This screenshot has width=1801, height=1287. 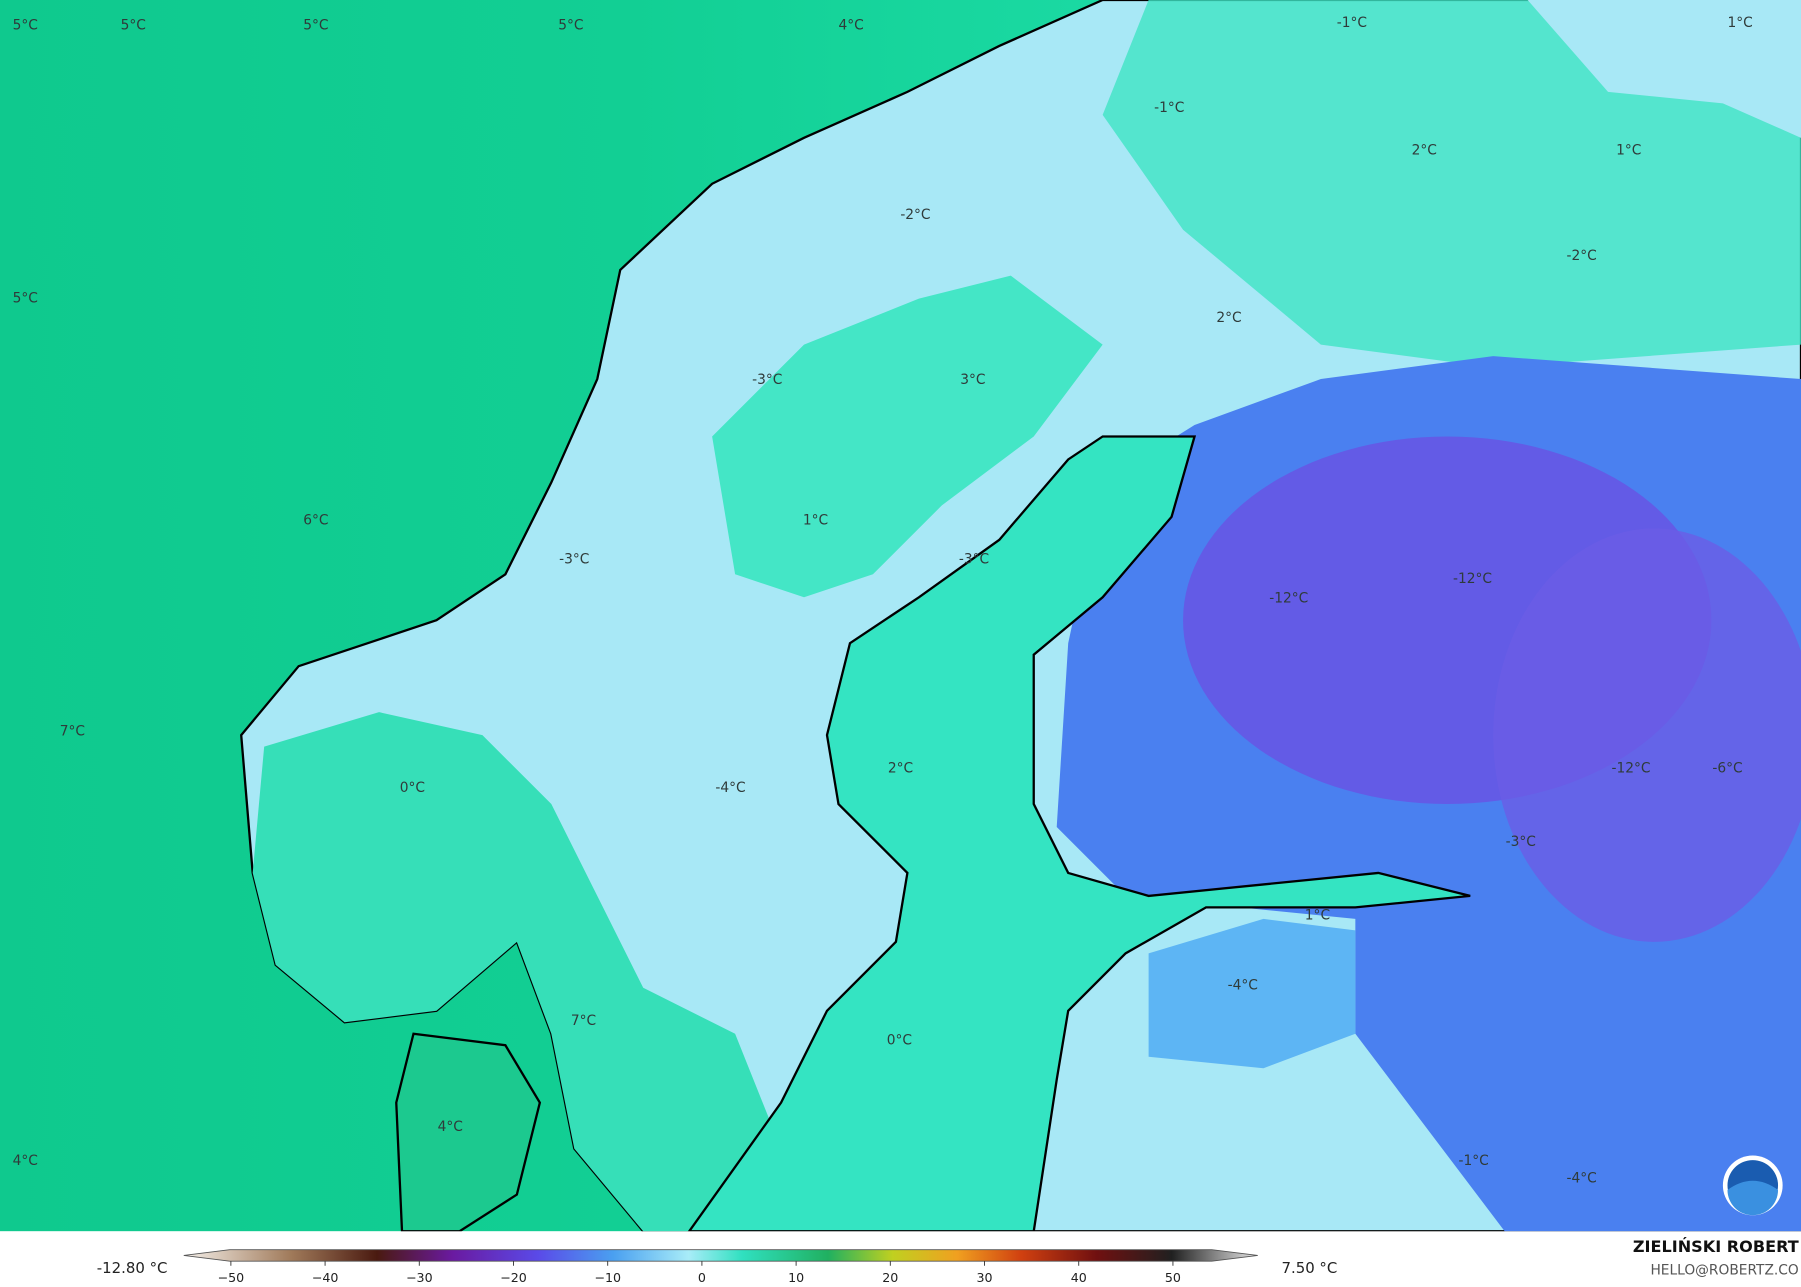 What do you see at coordinates (1753, 1198) in the screenshot?
I see `logo-wave` at bounding box center [1753, 1198].